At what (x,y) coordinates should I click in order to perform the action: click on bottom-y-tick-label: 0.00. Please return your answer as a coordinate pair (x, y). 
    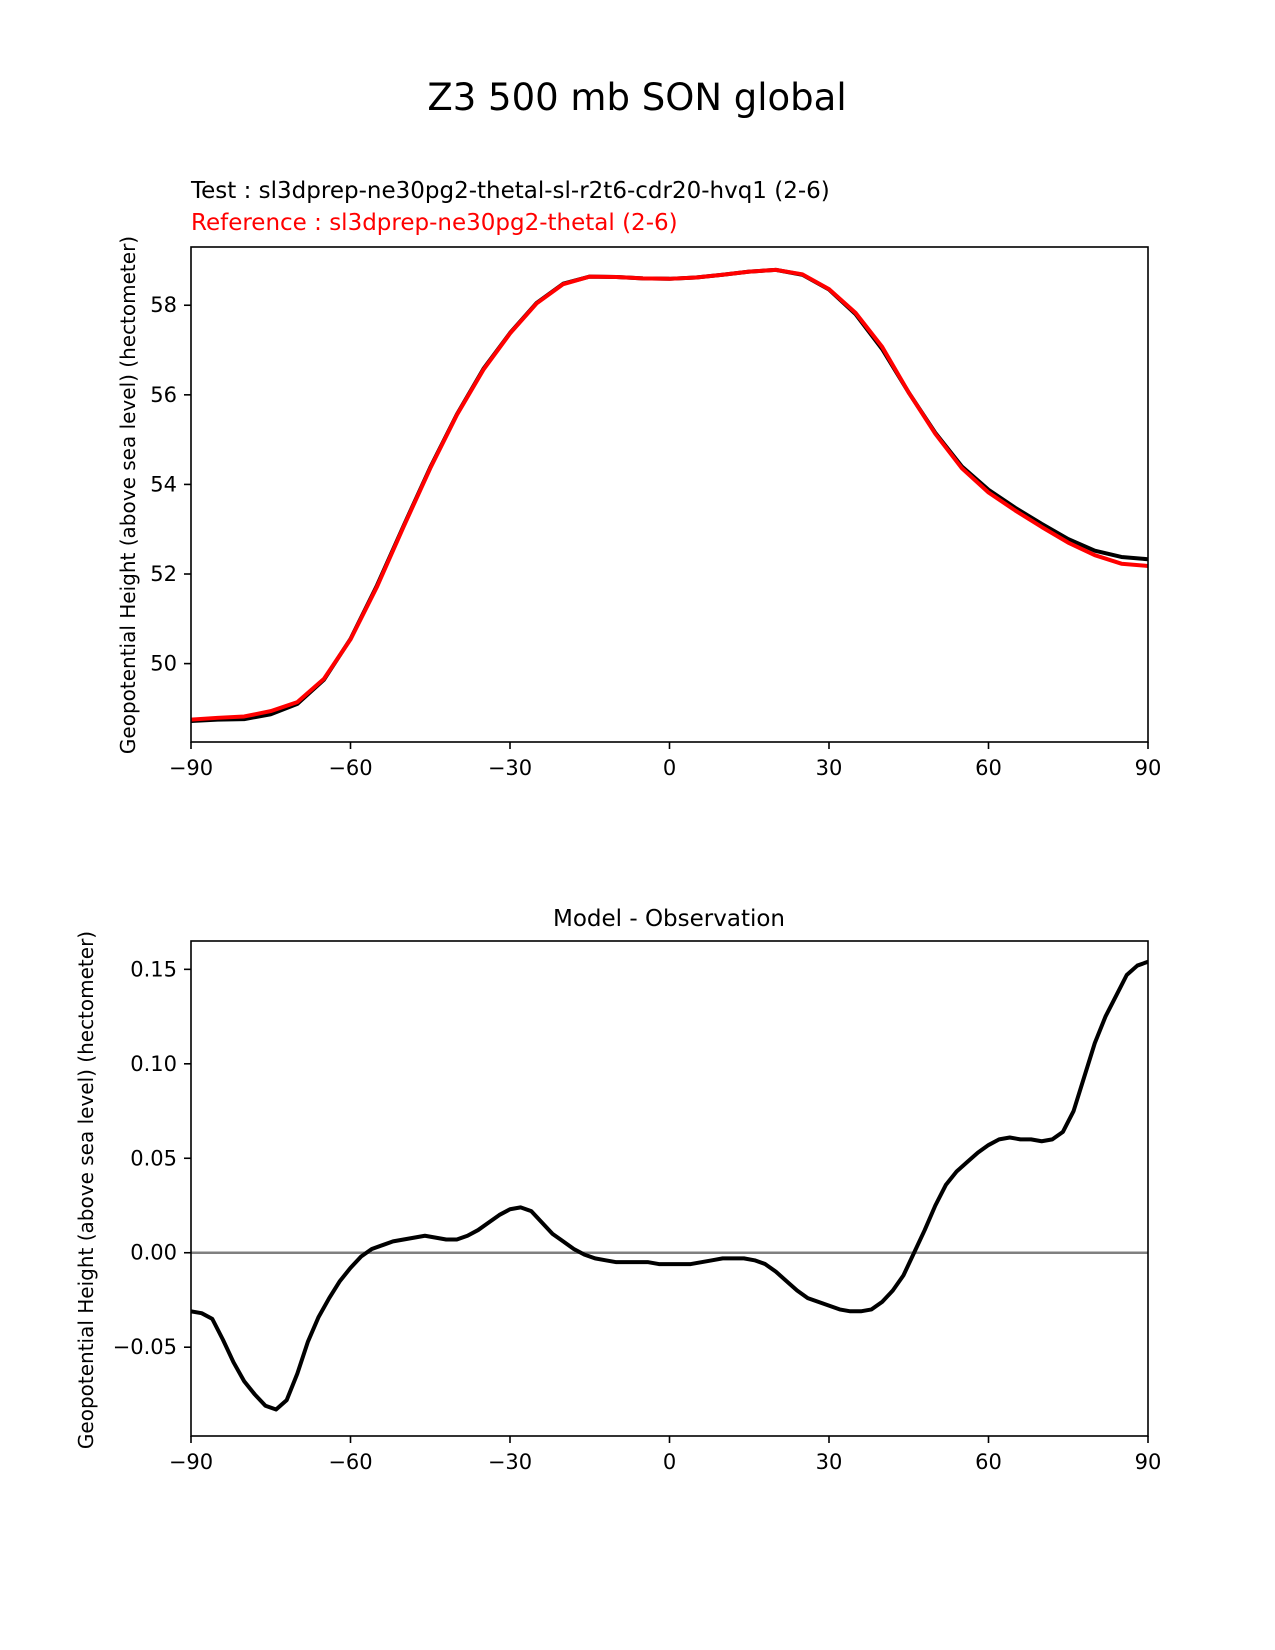
    Looking at the image, I should click on (153, 1253).